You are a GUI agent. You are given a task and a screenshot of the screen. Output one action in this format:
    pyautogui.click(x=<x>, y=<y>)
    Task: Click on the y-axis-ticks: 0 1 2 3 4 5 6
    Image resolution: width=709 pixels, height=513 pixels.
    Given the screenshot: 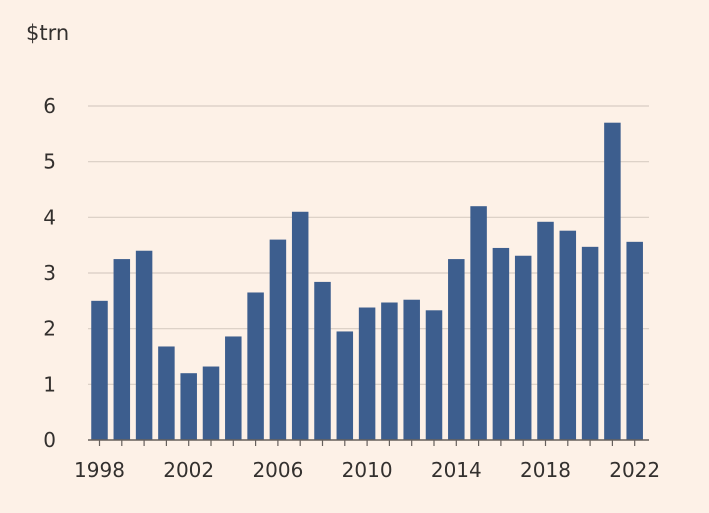 What is the action you would take?
    pyautogui.click(x=49, y=273)
    